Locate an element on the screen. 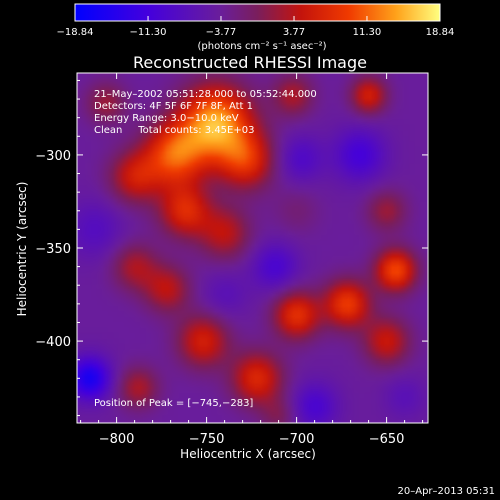  x-axis-tick-label: −650 is located at coordinates (387, 439).